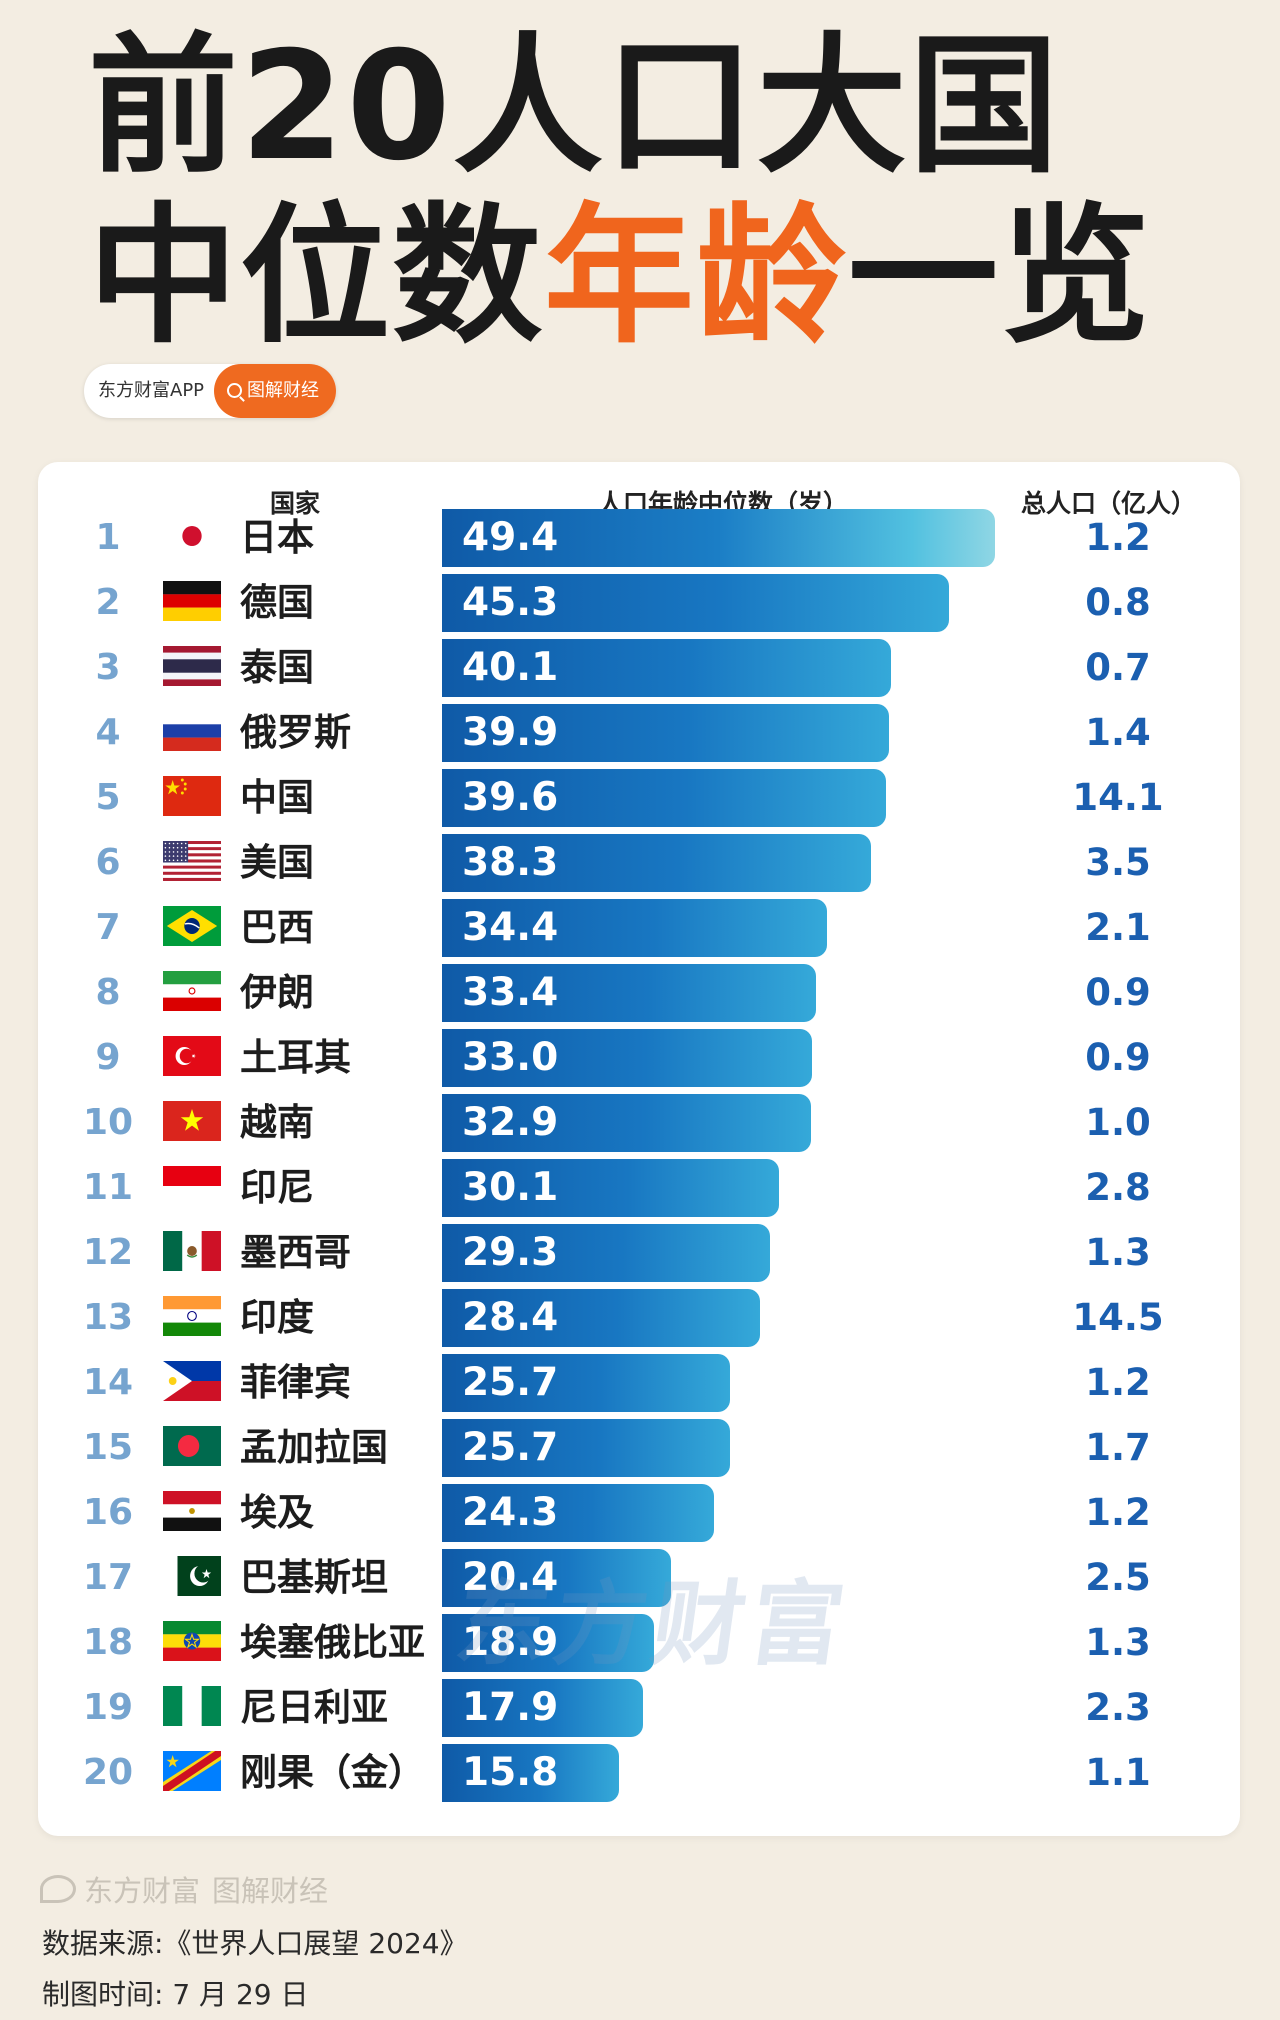 The height and width of the screenshot is (2020, 1280). Describe the element at coordinates (192, 1446) in the screenshot. I see `flag-icon-bd` at that location.